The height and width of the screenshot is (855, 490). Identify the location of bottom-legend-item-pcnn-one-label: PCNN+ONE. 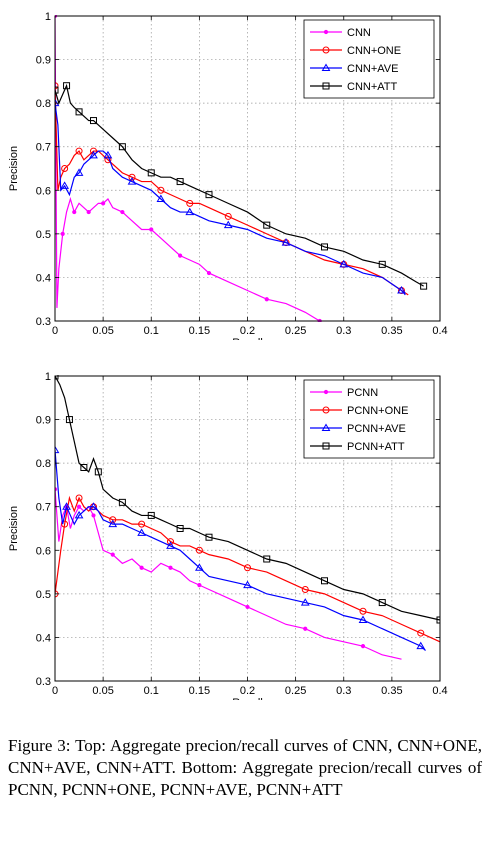
(377, 411).